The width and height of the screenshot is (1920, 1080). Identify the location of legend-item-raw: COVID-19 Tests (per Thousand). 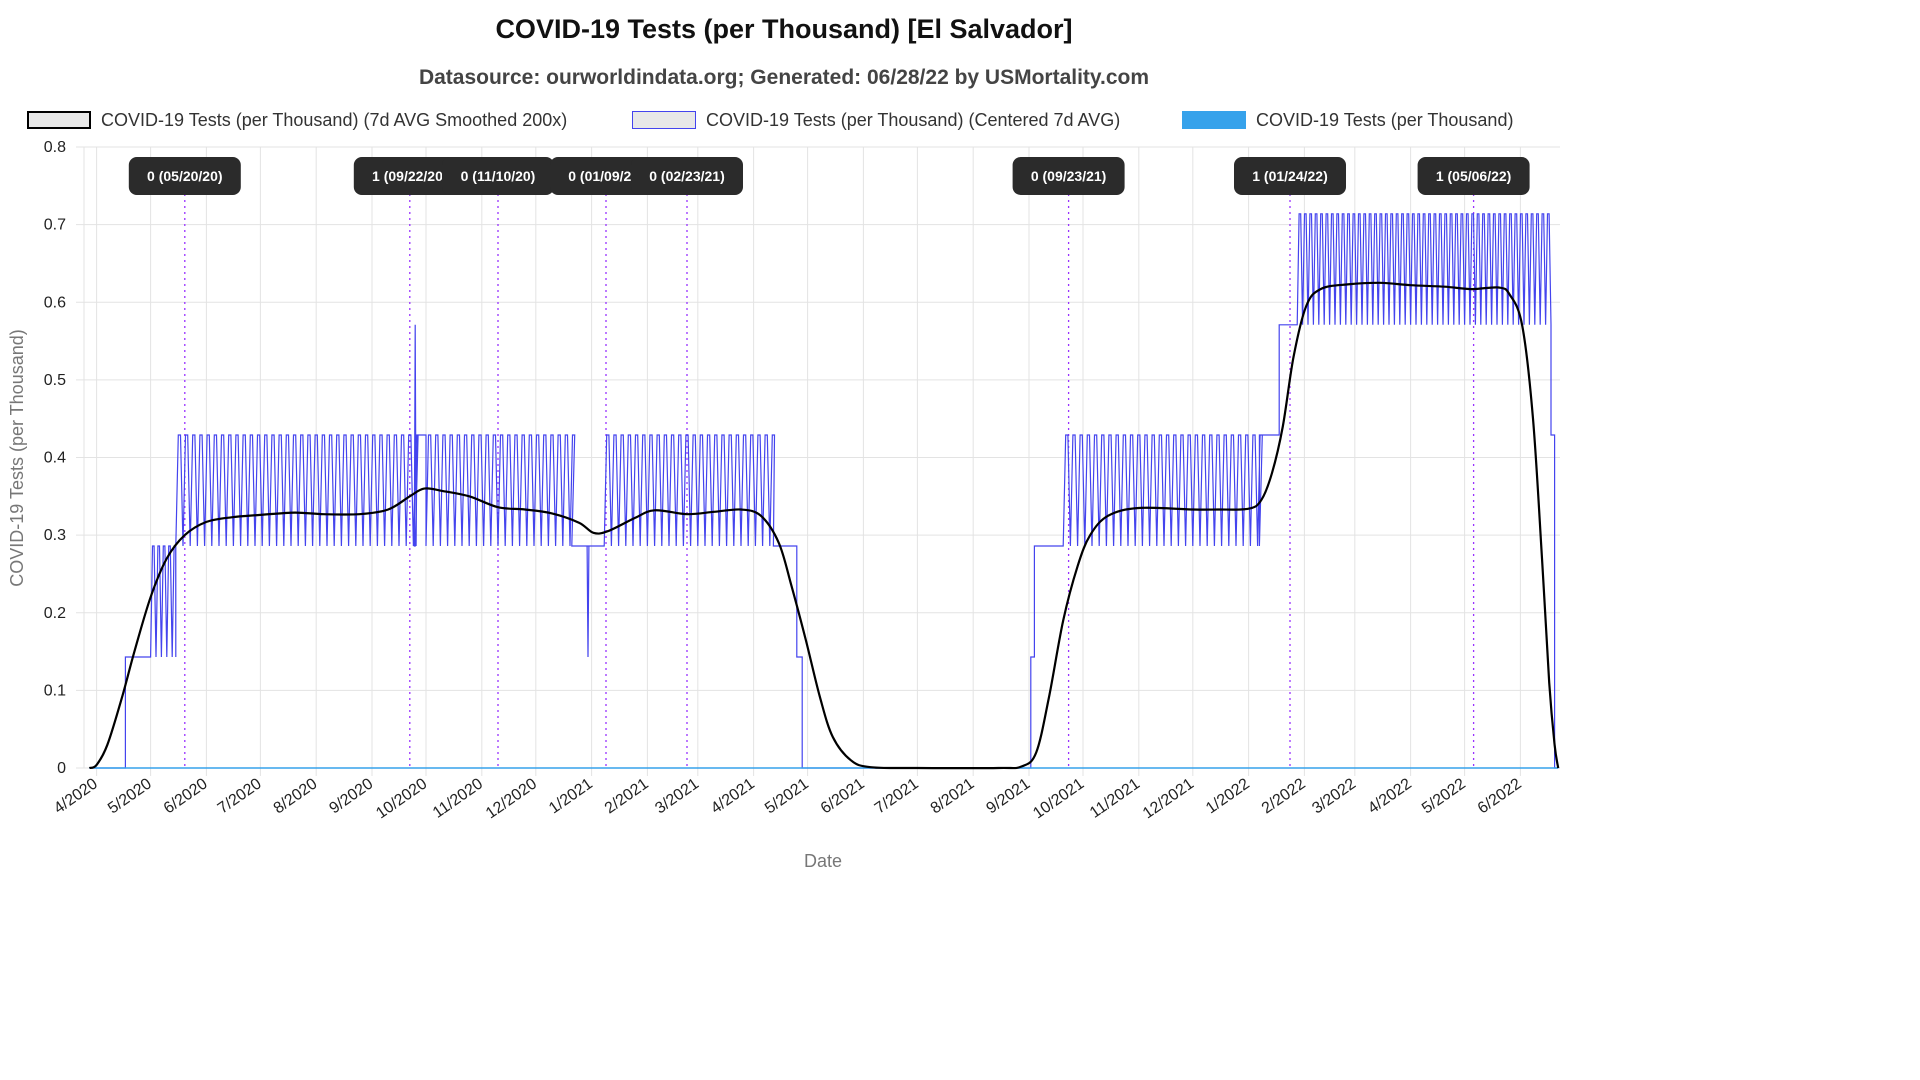
(1347, 120).